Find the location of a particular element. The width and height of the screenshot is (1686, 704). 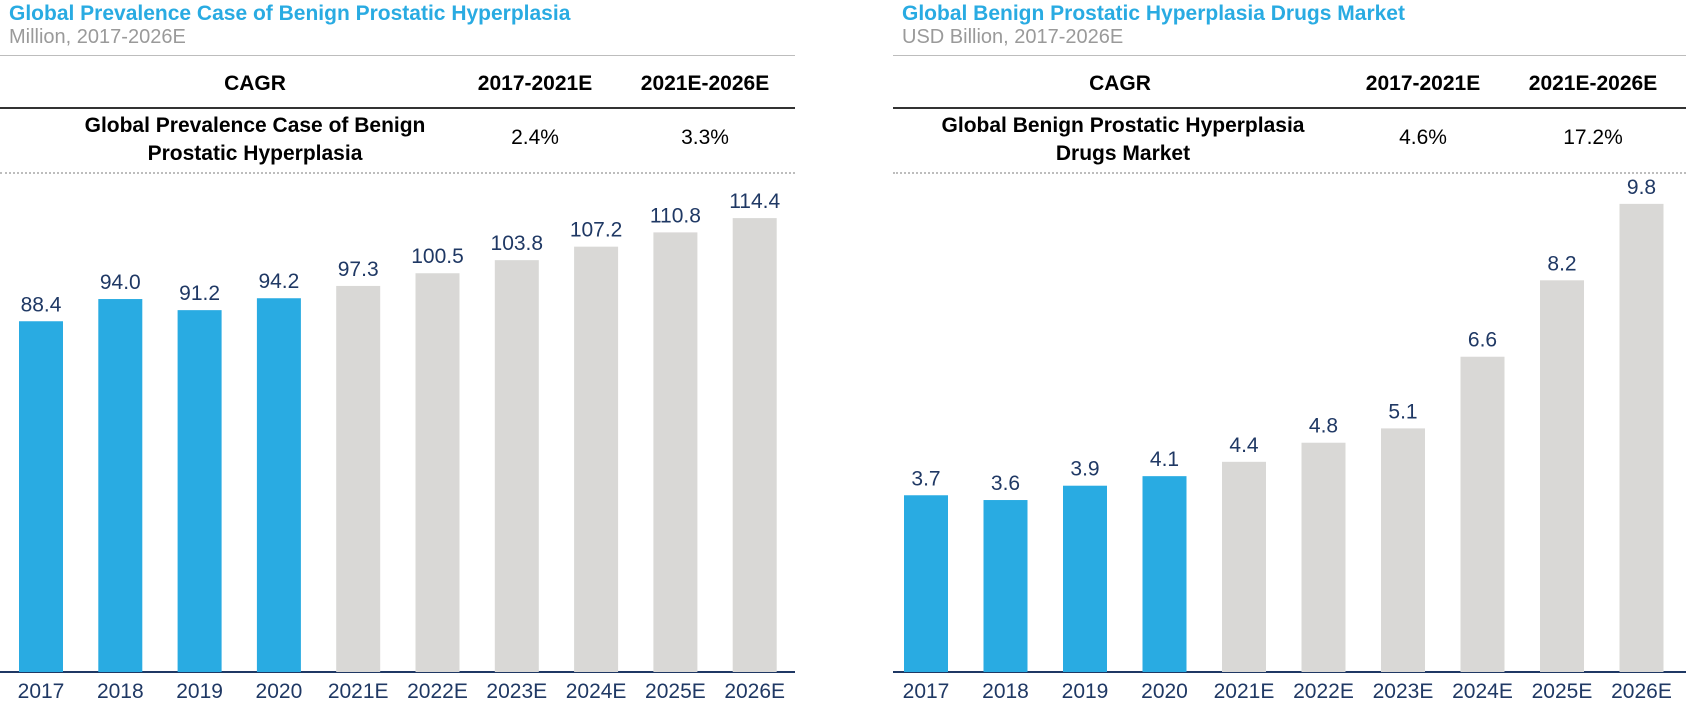

data-label: 91.2 is located at coordinates (199, 293).